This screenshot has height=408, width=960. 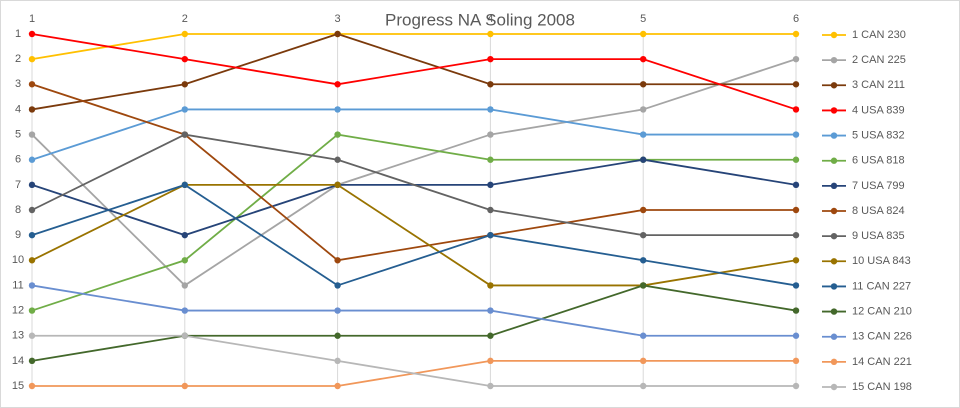 What do you see at coordinates (878, 135) in the screenshot?
I see `legend-label: 5 USA 832` at bounding box center [878, 135].